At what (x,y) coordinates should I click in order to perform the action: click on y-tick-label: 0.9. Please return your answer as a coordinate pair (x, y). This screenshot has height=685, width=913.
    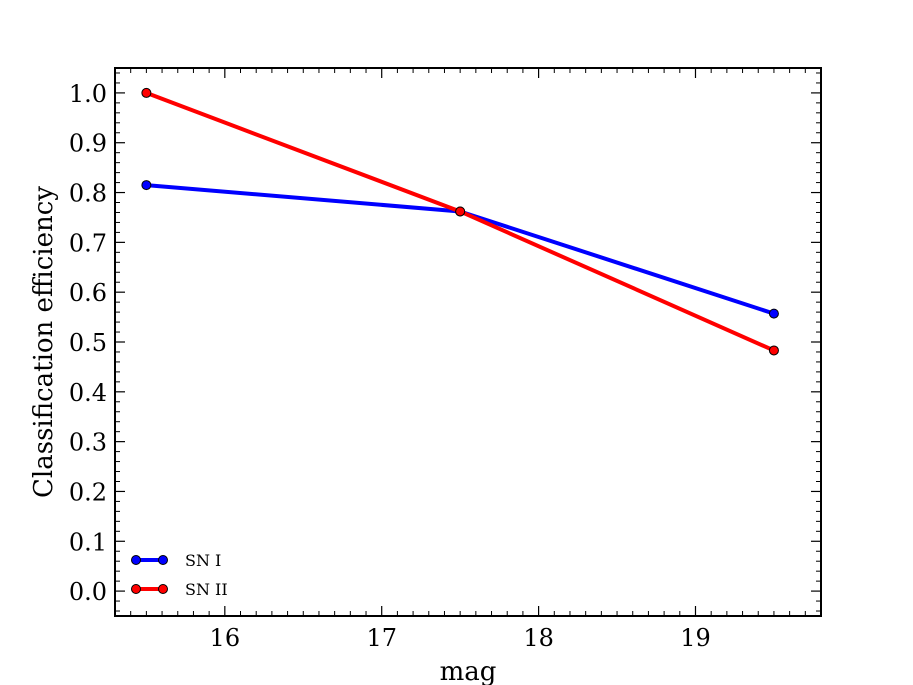
    Looking at the image, I should click on (88, 144).